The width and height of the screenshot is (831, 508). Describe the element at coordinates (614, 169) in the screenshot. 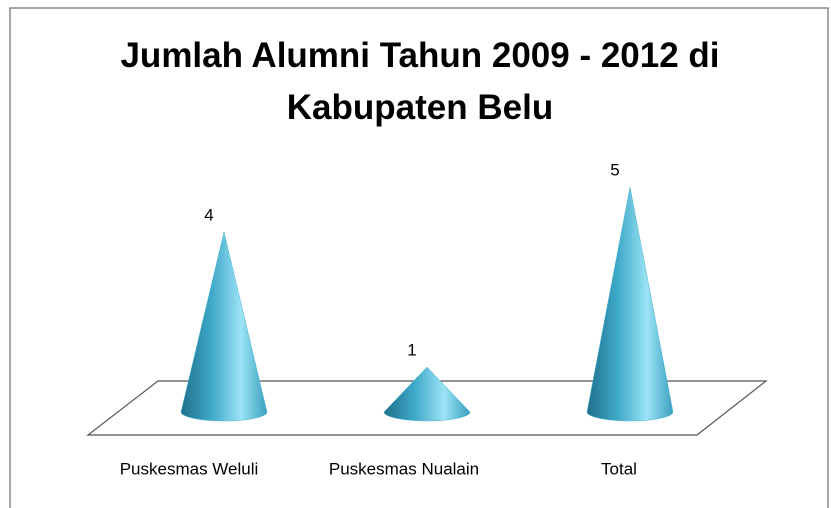

I see `data-label: 5` at that location.